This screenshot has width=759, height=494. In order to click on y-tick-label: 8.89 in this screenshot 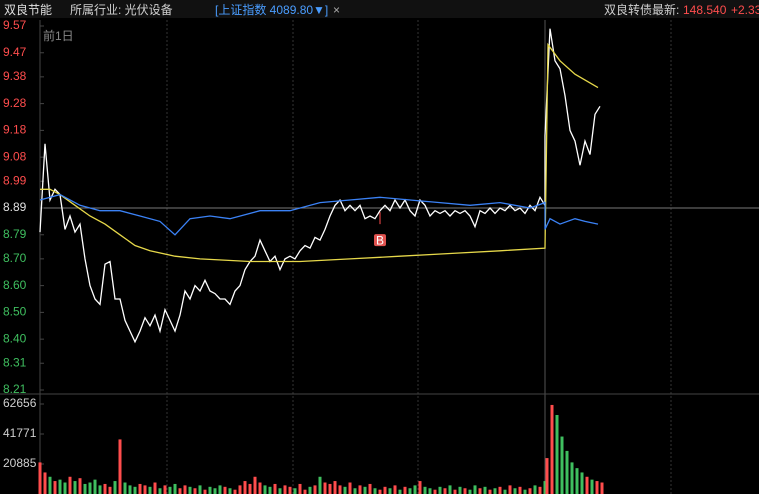, I will do `click(15, 207)`.